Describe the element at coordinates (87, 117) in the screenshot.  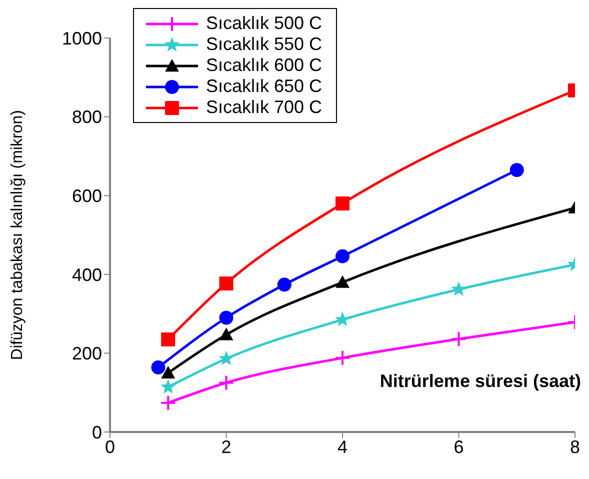
I see `y-tick-label: 800` at that location.